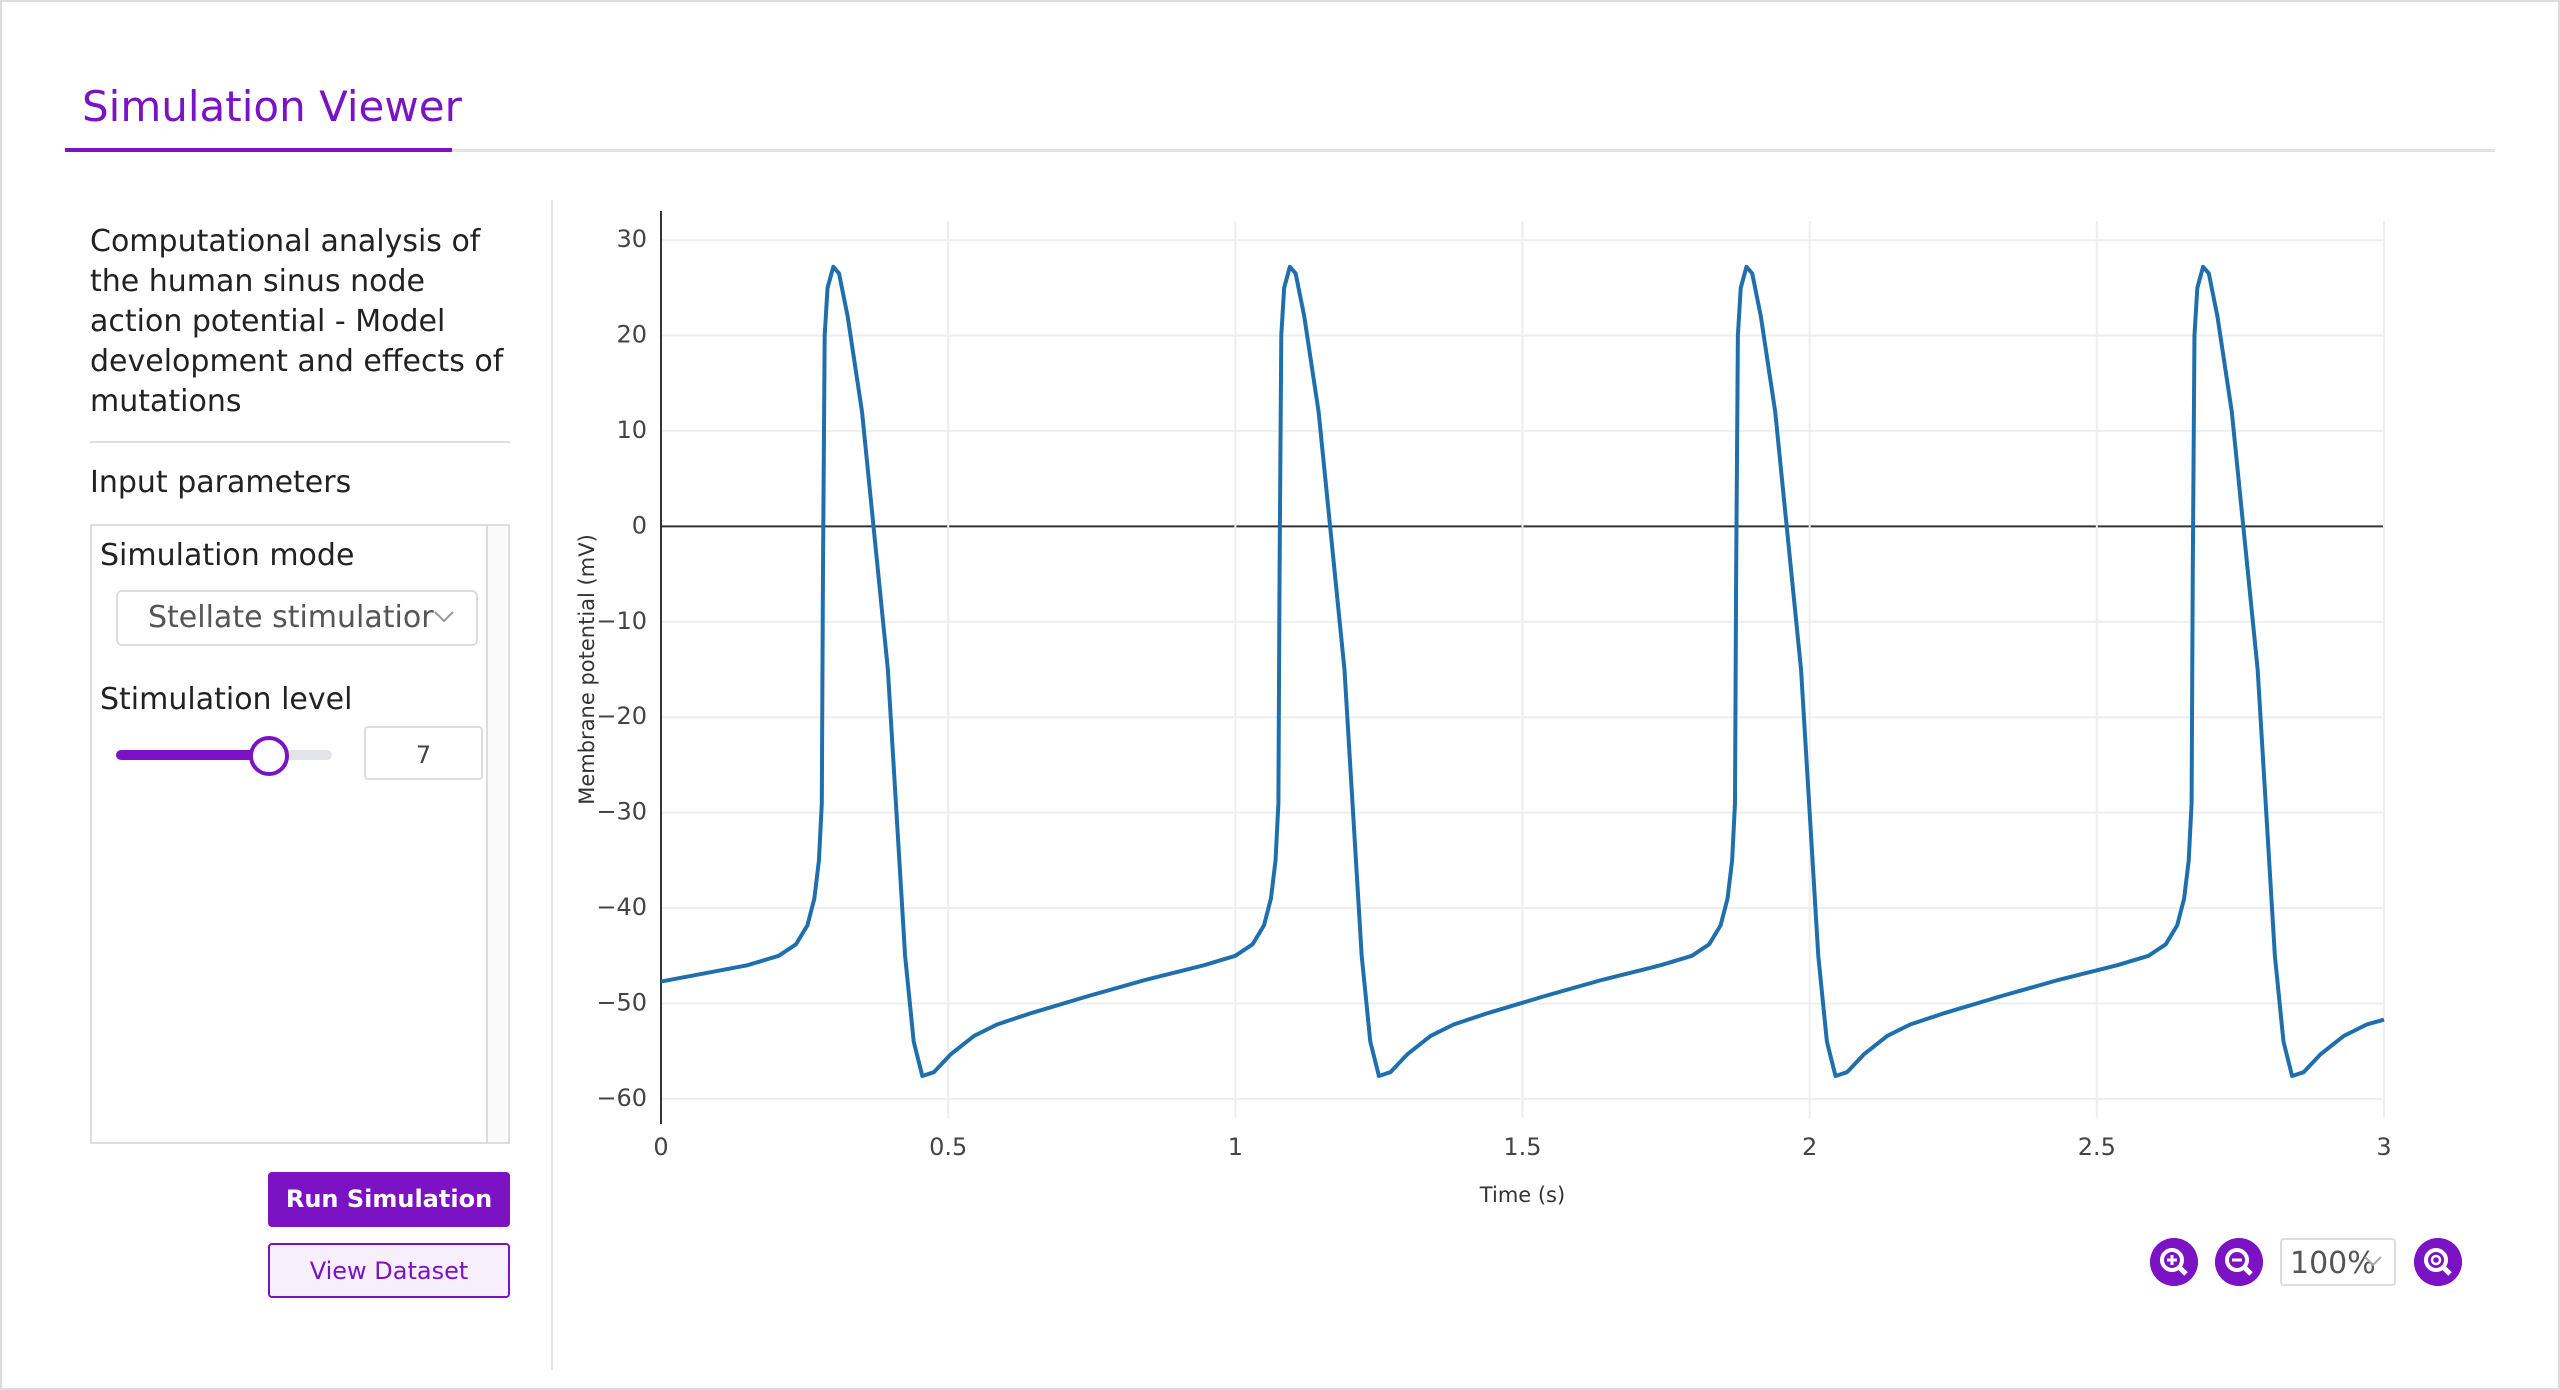  What do you see at coordinates (639, 525) in the screenshot?
I see `y-tick-label: 0` at bounding box center [639, 525].